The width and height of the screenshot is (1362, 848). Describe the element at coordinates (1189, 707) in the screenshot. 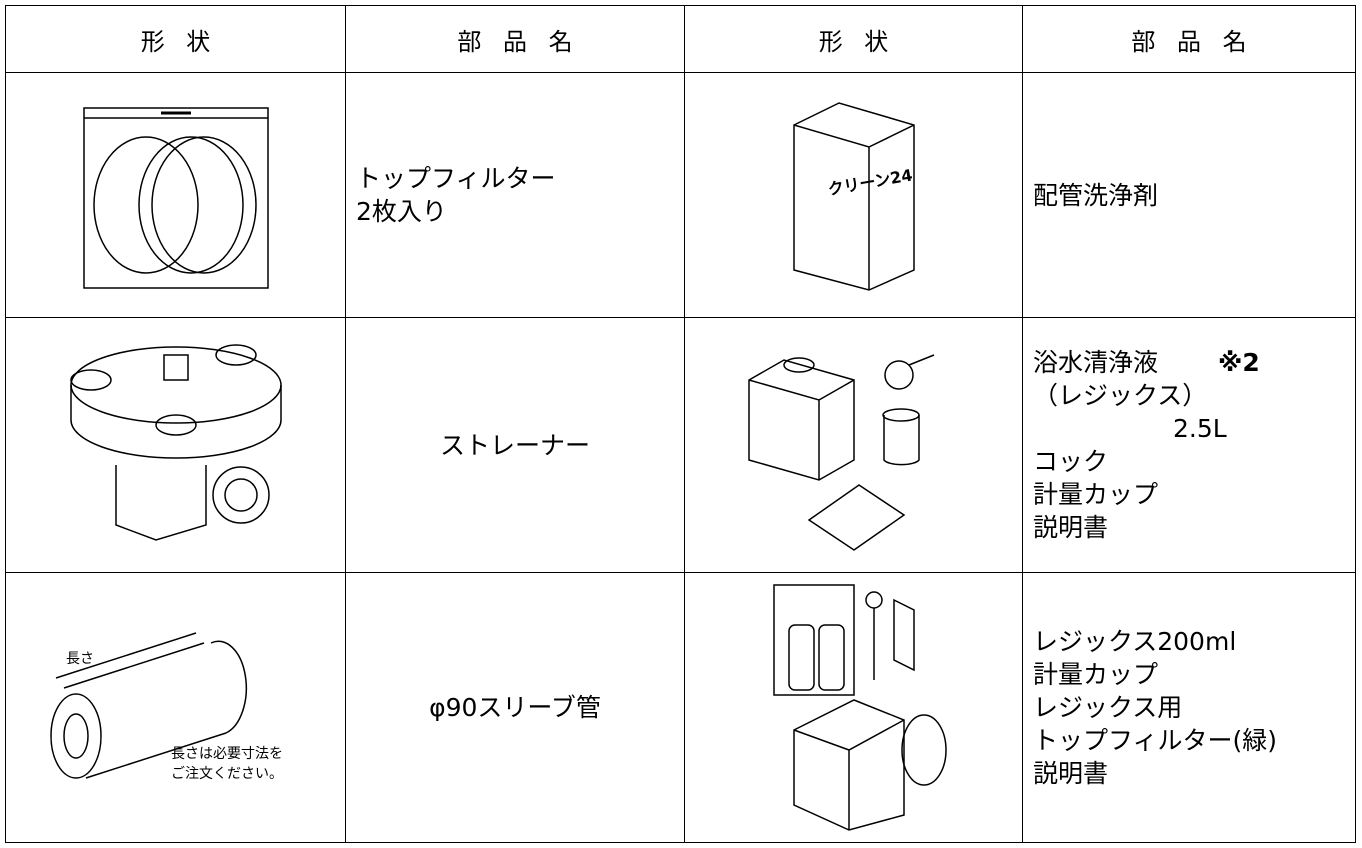

I see `name-cell: レジックス200ml 計量カップ レジックス用 トップフィルター(緑) 説明書` at that location.